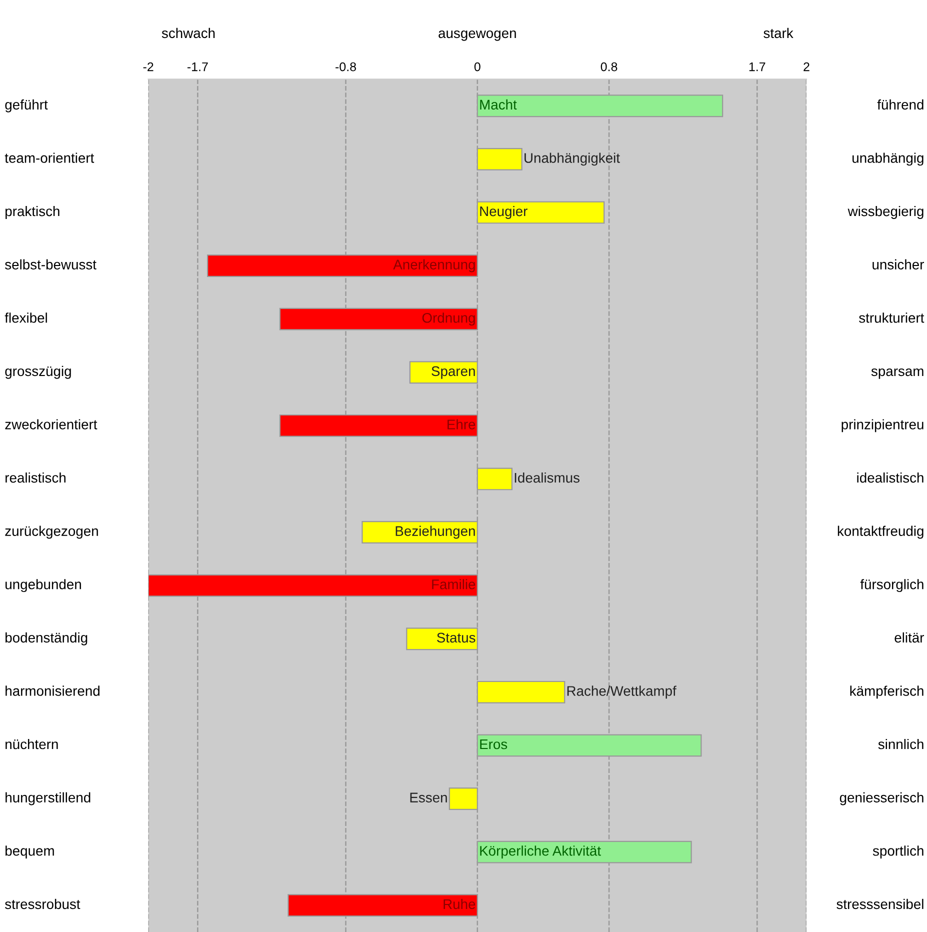 This screenshot has height=932, width=927. What do you see at coordinates (50, 264) in the screenshot?
I see `y-tick-label: selbst-bewusst` at bounding box center [50, 264].